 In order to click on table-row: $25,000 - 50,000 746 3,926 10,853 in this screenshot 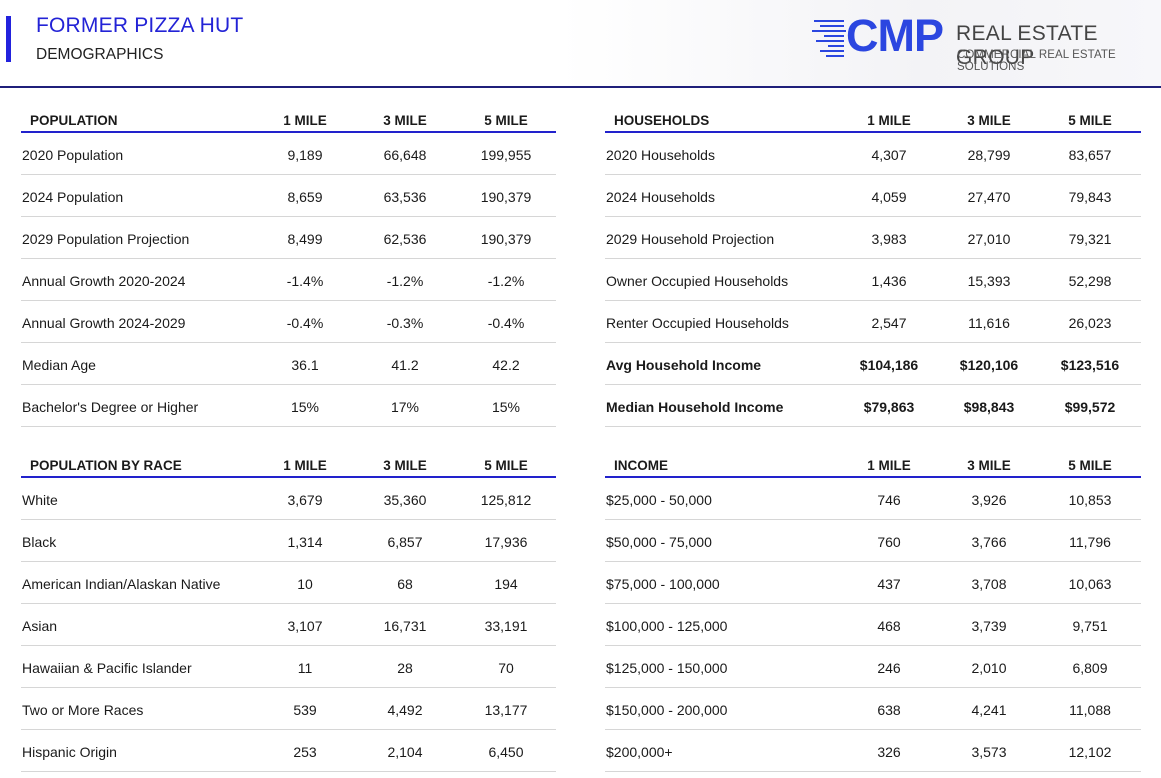, I will do `click(873, 499)`.